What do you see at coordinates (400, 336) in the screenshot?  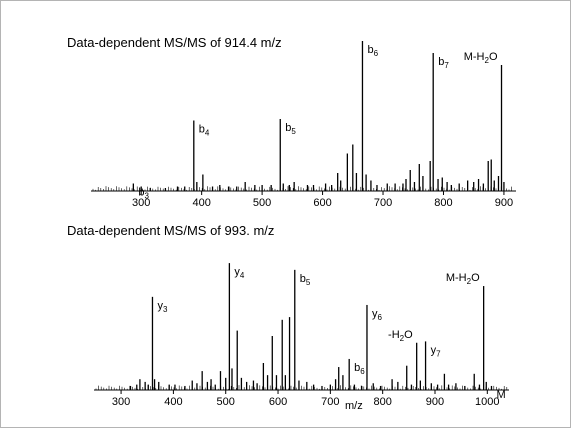 I see `peak-label: -H2O` at bounding box center [400, 336].